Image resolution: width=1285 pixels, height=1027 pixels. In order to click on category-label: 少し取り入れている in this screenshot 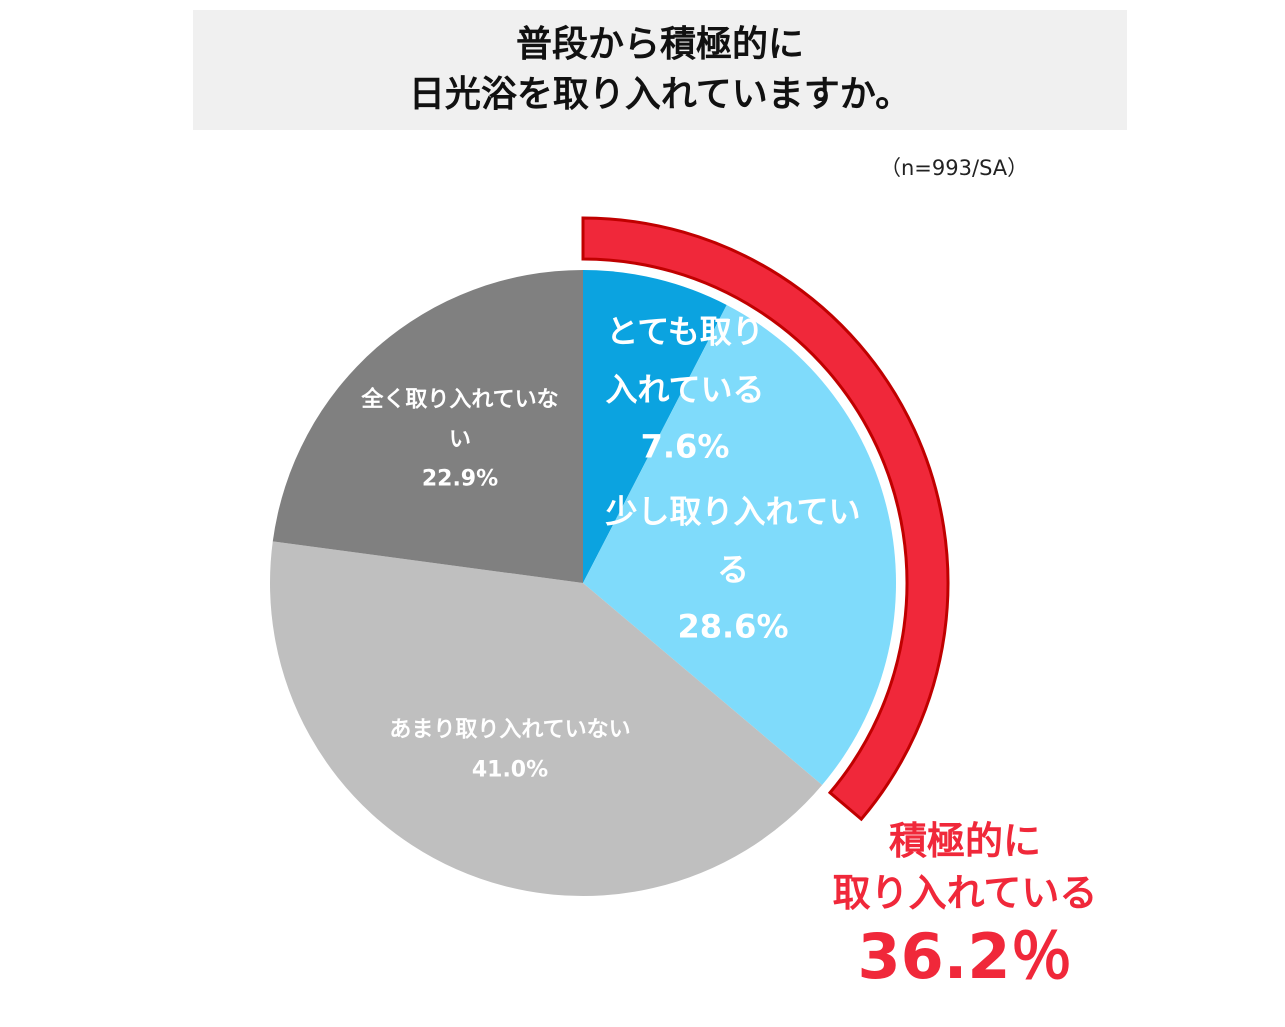, I will do `click(733, 540)`.